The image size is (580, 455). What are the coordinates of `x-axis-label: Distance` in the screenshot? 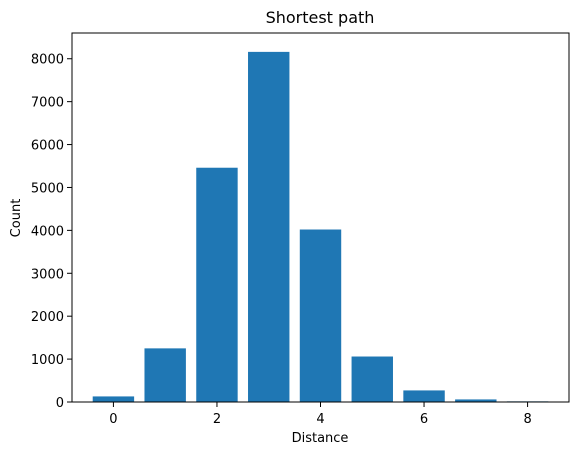 It's located at (320, 438).